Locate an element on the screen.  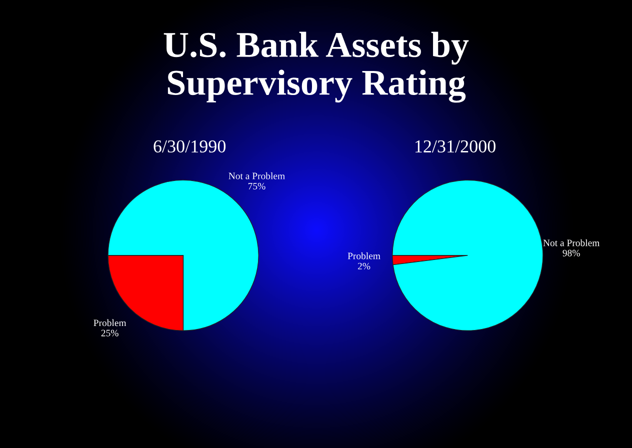
pie-slice is located at coordinates (468, 255).